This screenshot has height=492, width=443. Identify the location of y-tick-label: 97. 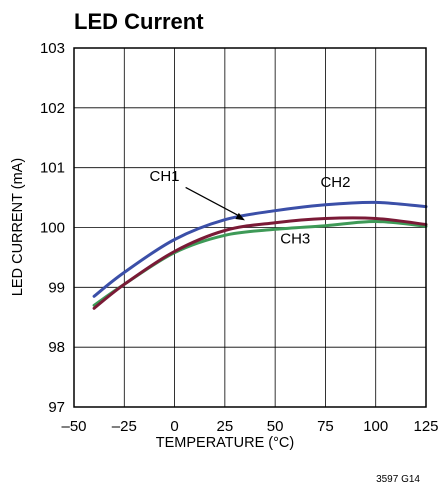
(56, 407).